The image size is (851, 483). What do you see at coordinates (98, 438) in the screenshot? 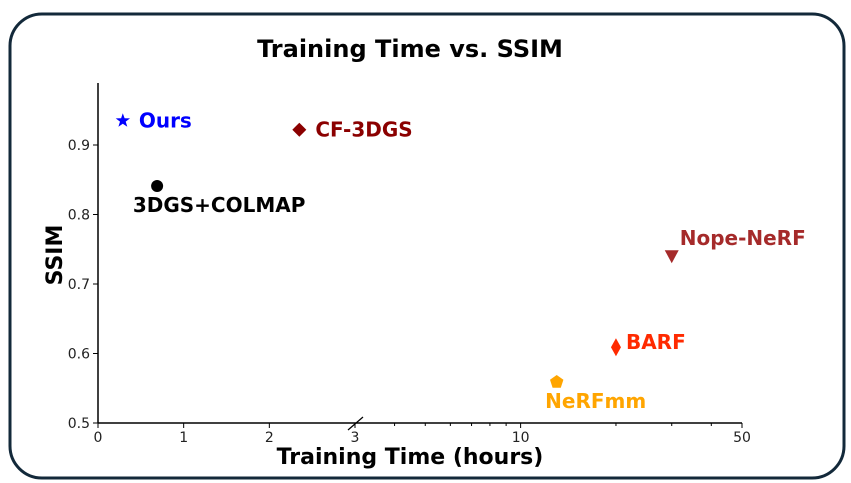
I see `x-tick-label: 0` at bounding box center [98, 438].